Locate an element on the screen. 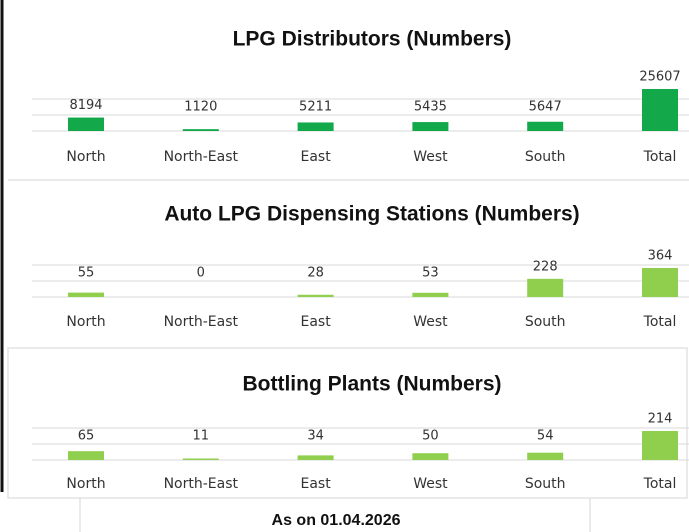 The image size is (689, 532). data-label: 11 is located at coordinates (201, 436).